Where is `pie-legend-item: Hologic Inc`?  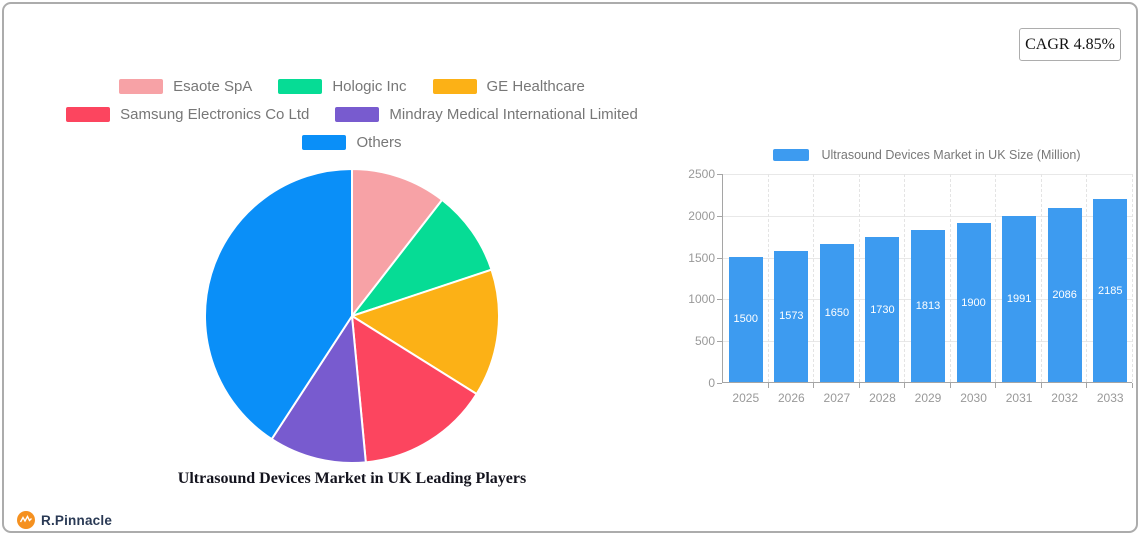
pie-legend-item: Hologic Inc is located at coordinates (342, 86).